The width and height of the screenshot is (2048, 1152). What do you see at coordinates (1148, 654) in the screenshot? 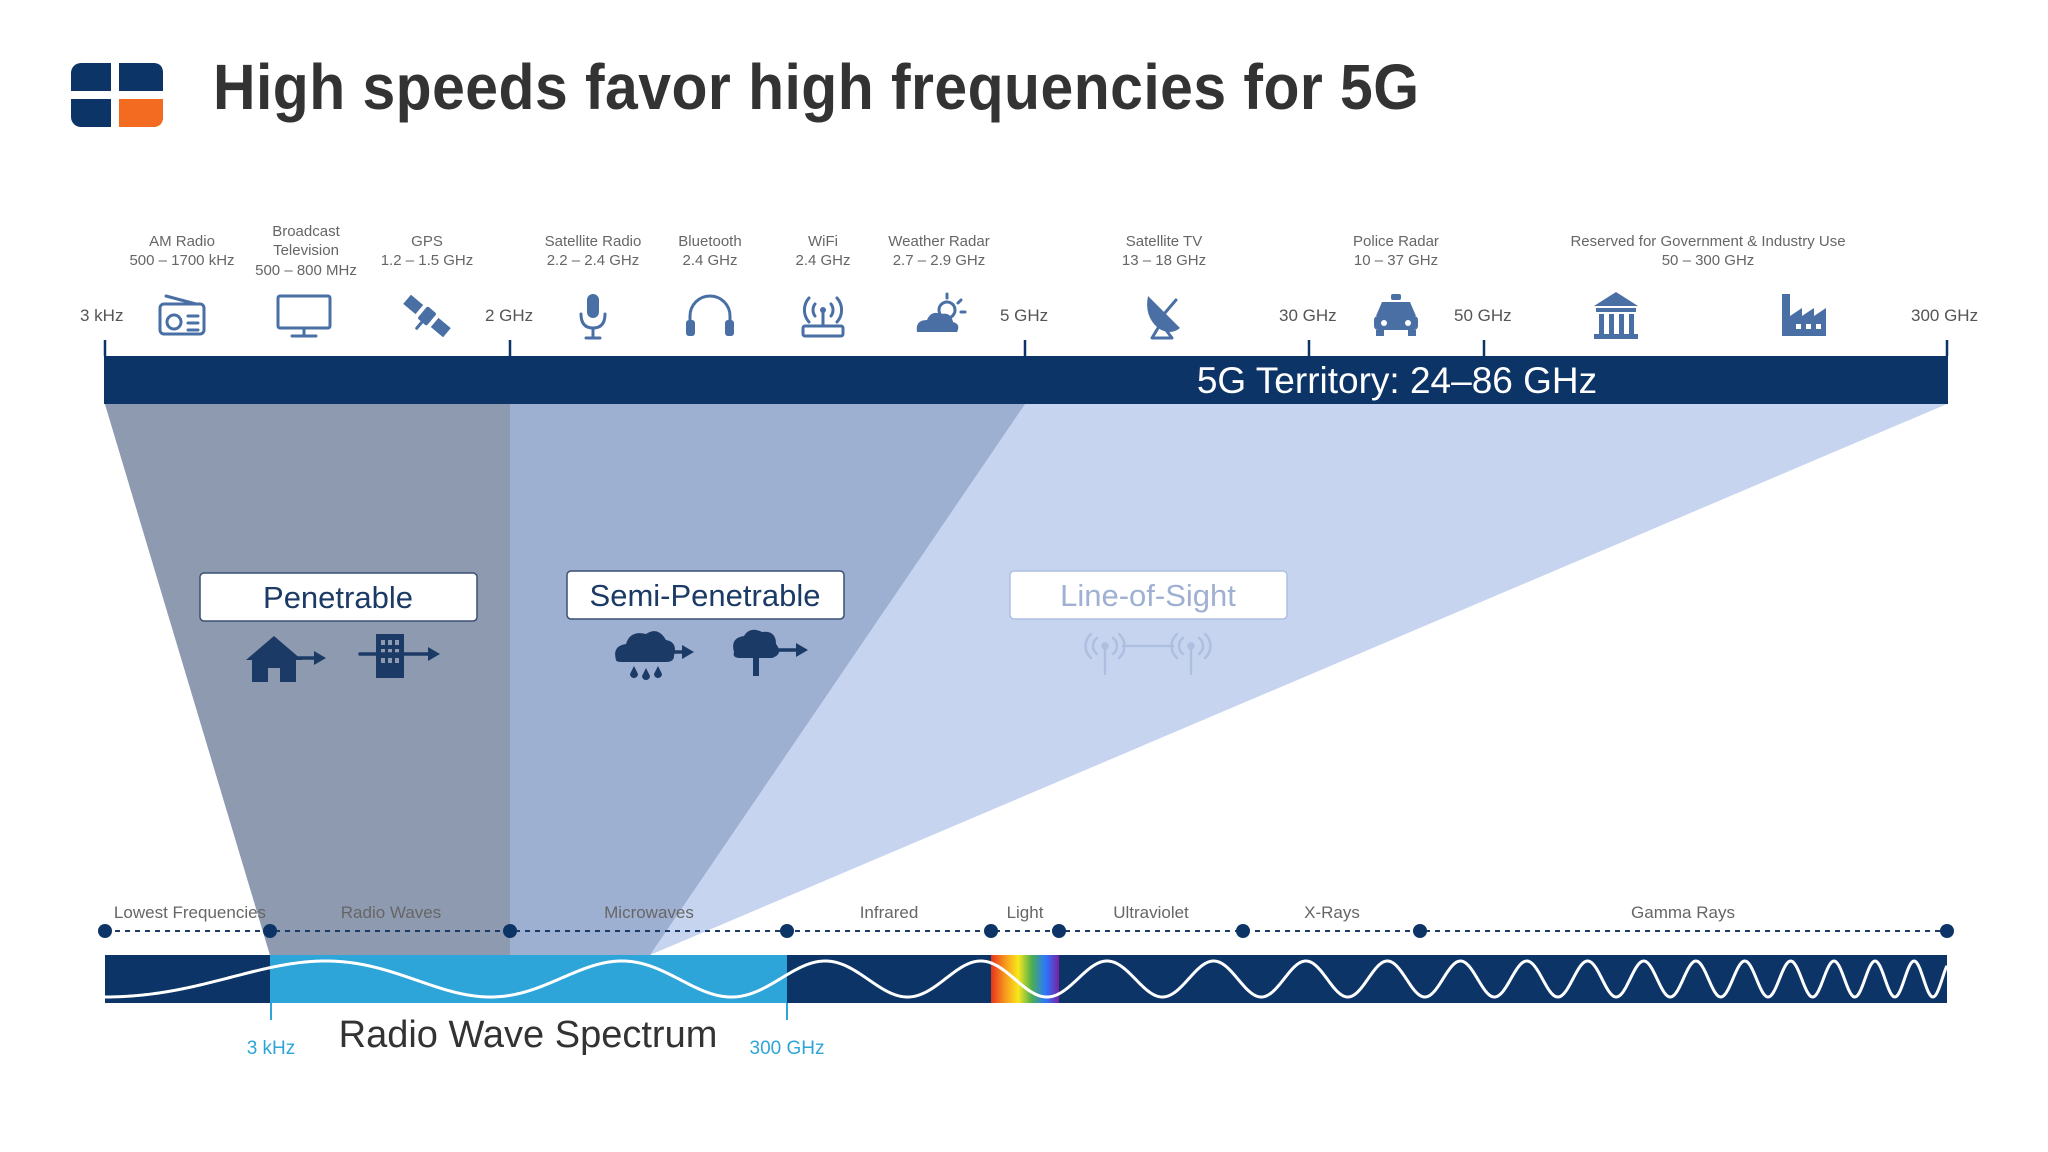
I see `antenna-link-icon` at bounding box center [1148, 654].